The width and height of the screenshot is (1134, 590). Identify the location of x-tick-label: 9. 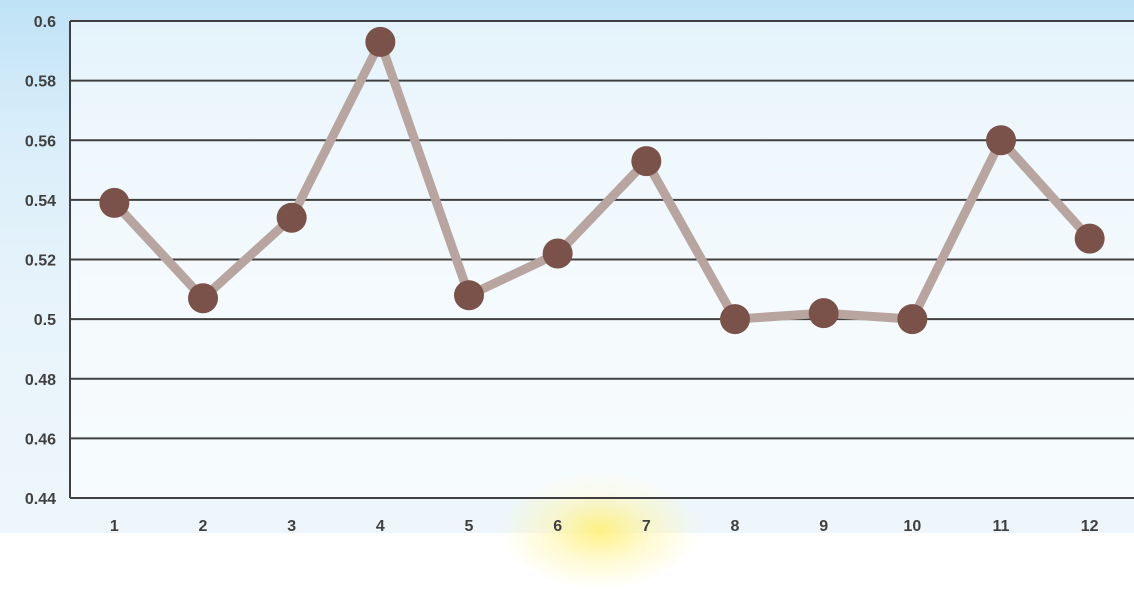
(823, 525).